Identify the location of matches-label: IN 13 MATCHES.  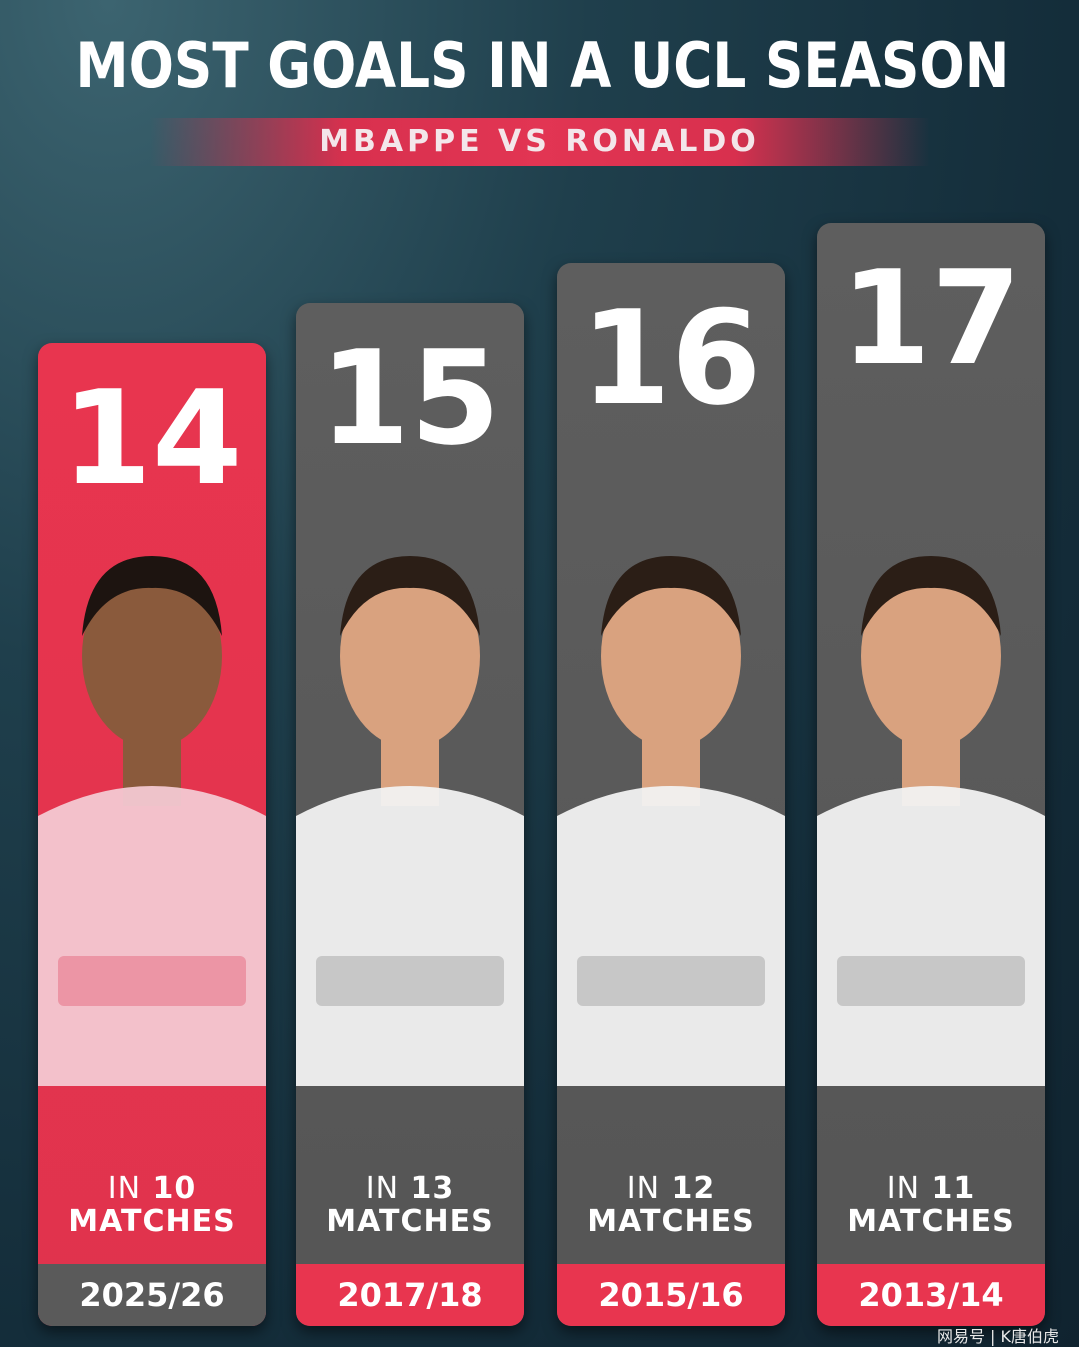
(410, 1205).